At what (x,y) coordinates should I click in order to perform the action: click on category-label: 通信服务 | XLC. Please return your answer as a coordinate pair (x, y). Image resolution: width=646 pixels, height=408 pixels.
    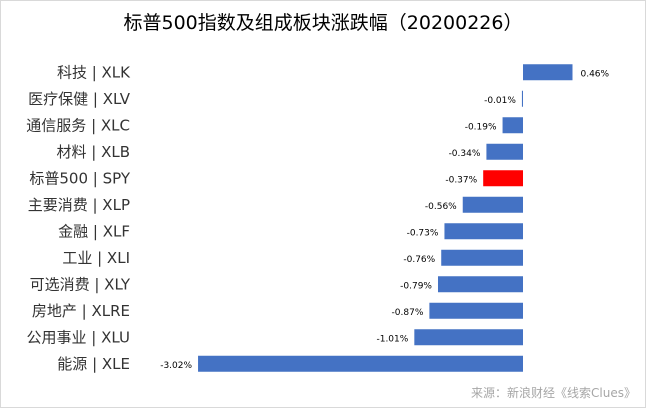
    Looking at the image, I should click on (78, 125).